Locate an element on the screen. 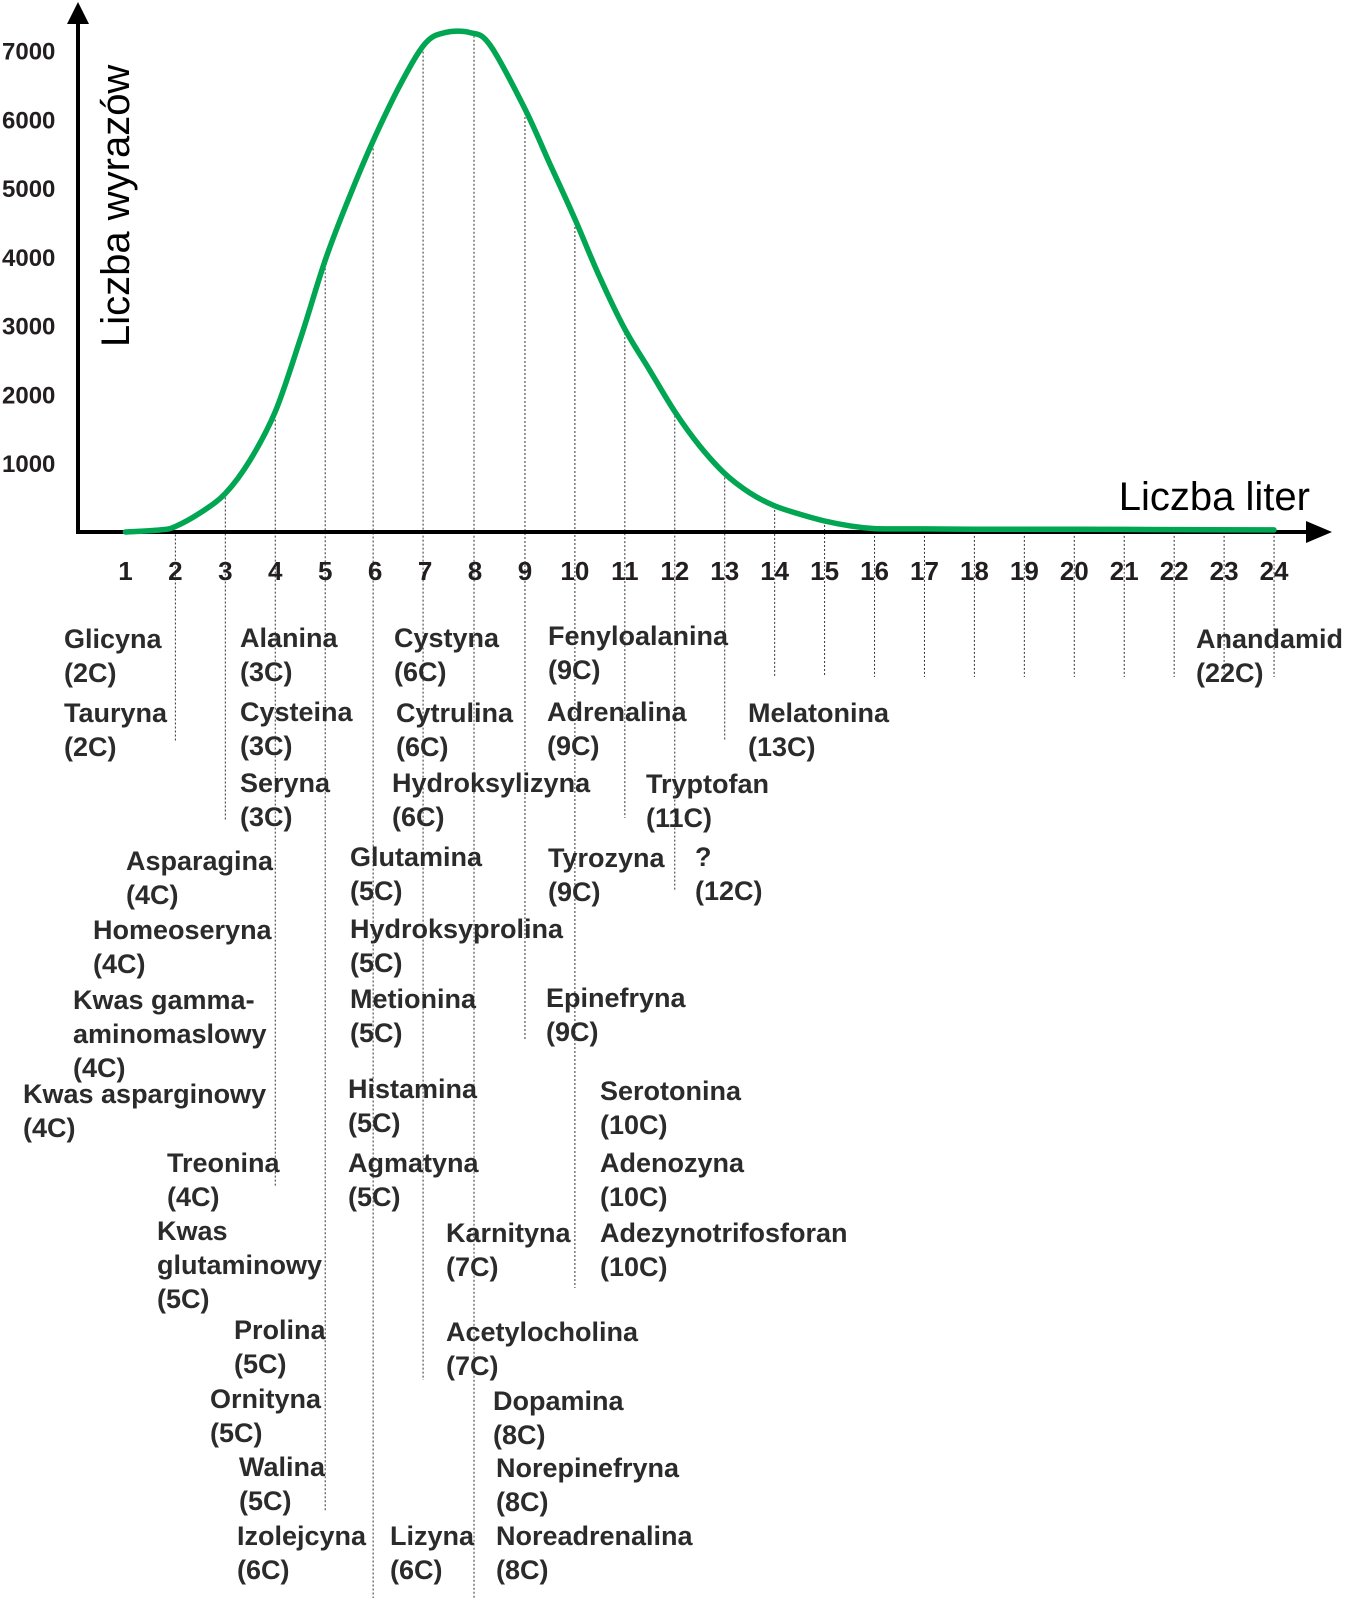 The image size is (1352, 1600). annotation-label-line: Adrenalina is located at coordinates (617, 712).